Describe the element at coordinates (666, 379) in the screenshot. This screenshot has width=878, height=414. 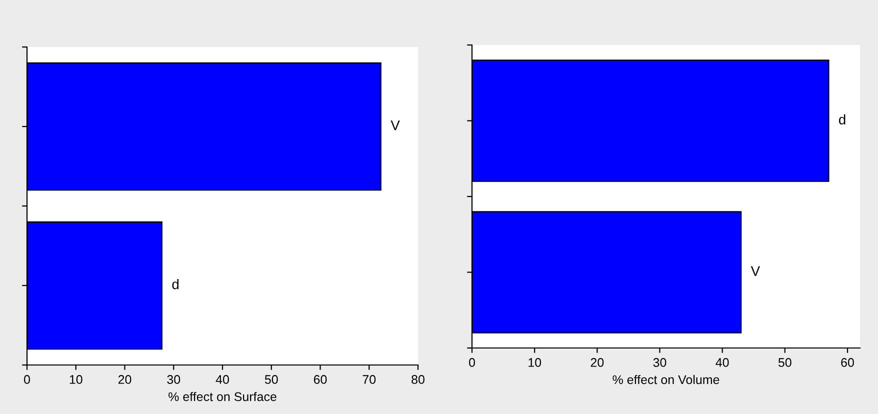
I see `x-axis-title: % effect on Volume` at that location.